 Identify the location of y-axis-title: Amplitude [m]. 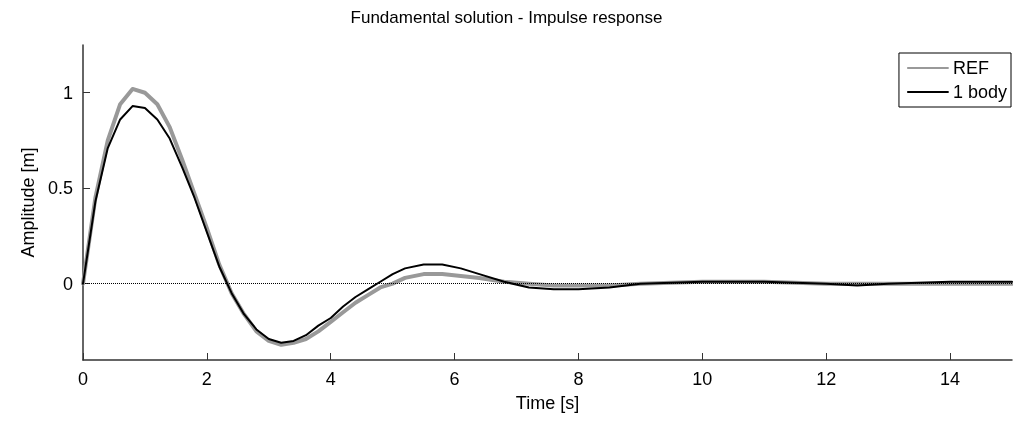
(28, 202).